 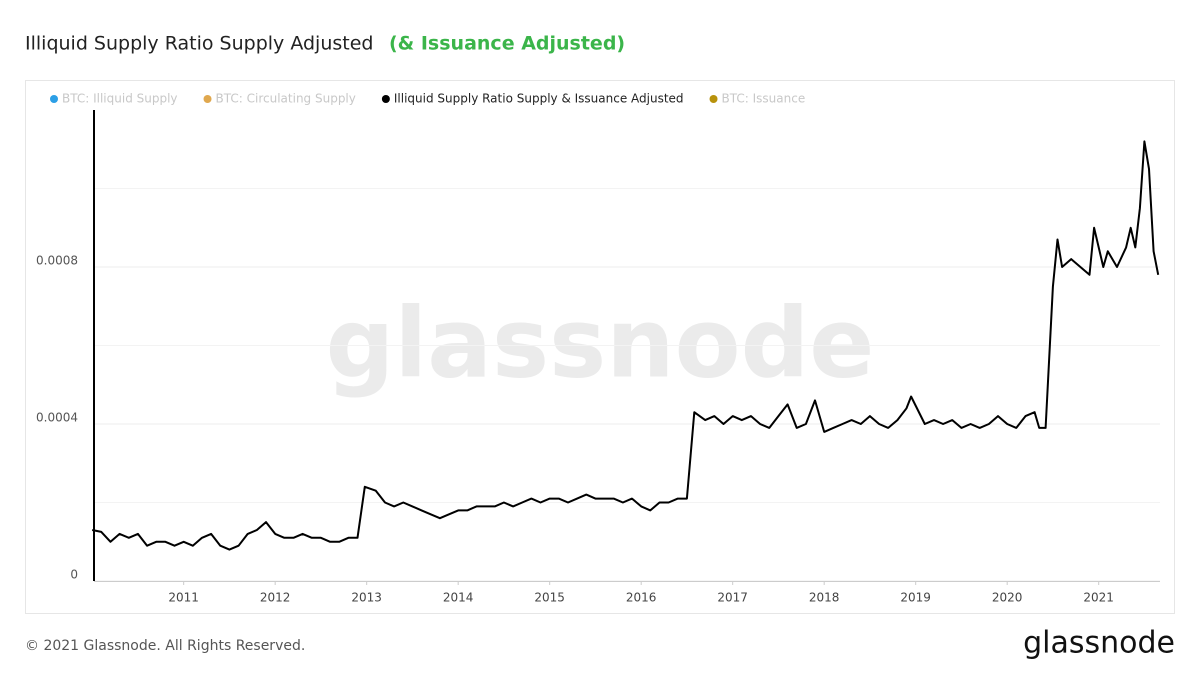 I want to click on x-tick-label: 2021, so click(x=1098, y=598).